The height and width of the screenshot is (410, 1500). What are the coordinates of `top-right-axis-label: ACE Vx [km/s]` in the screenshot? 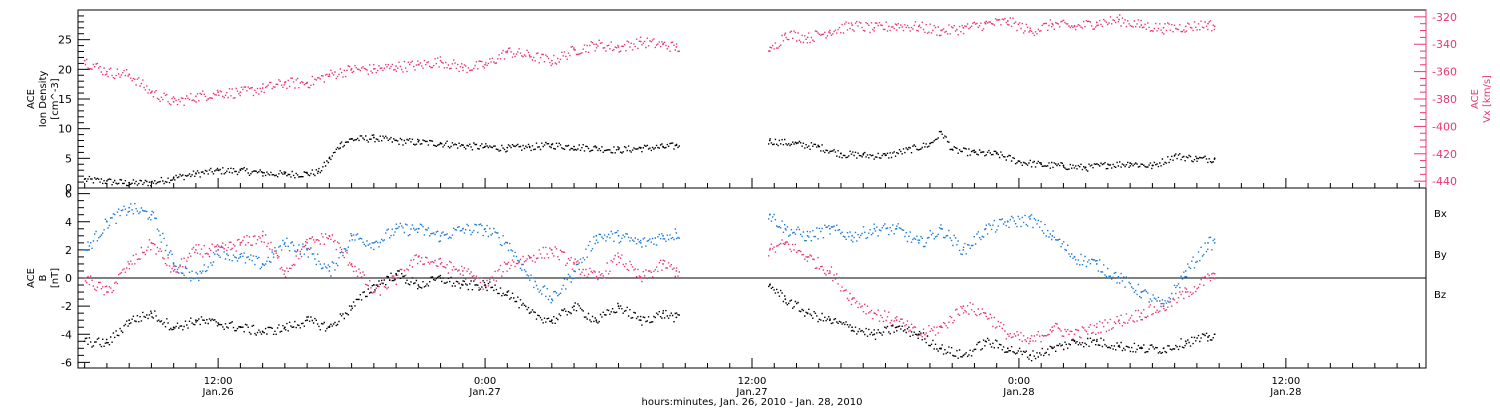 It's located at (1481, 99).